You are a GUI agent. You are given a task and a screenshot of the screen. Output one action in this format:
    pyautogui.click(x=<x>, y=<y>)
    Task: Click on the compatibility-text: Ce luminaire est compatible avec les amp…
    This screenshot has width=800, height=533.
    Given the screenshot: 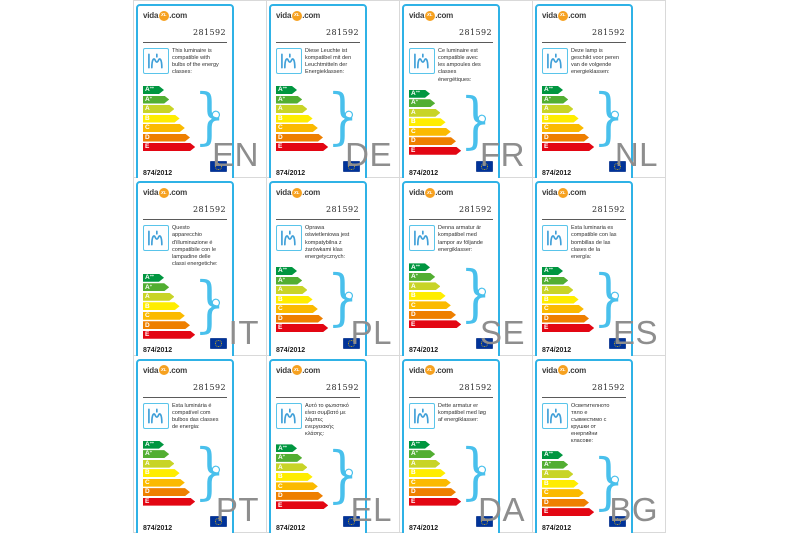 What is the action you would take?
    pyautogui.click(x=459, y=65)
    